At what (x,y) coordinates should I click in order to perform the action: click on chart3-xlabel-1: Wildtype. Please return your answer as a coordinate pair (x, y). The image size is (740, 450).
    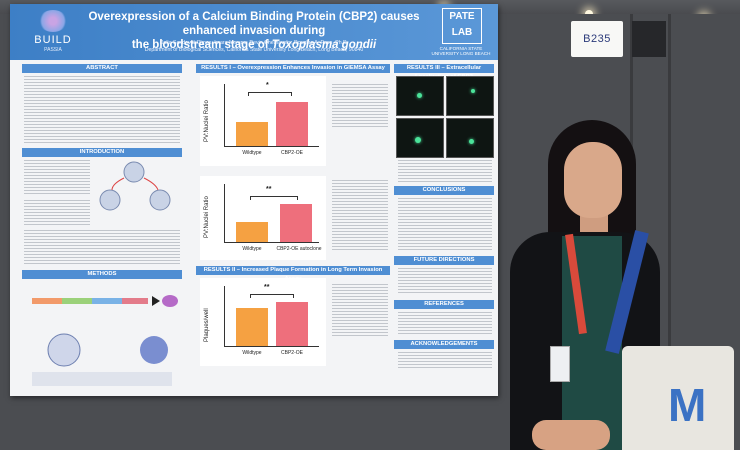
    Looking at the image, I should click on (252, 353).